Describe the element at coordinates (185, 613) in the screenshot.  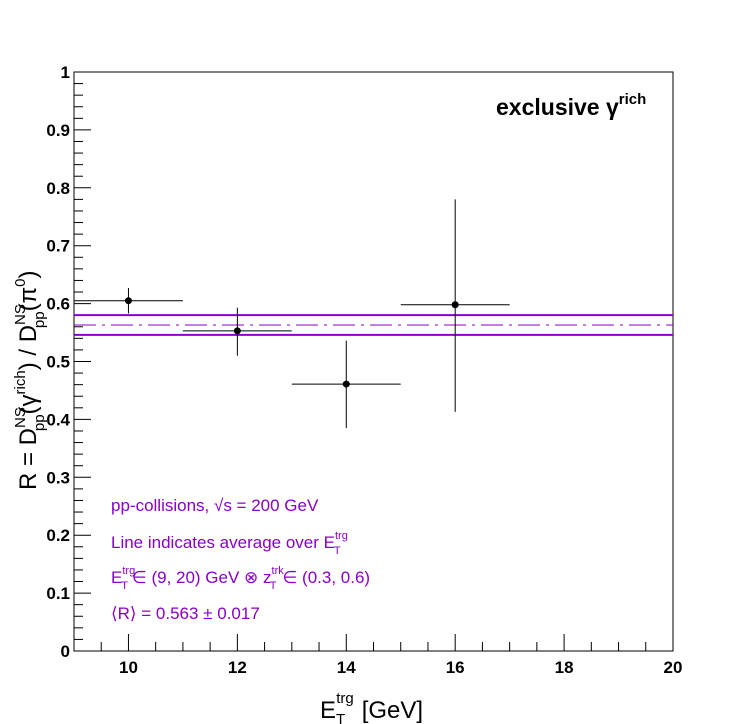
I see `annotation-mean: ⟨R⟩ = 0.563 ± 0.017` at that location.